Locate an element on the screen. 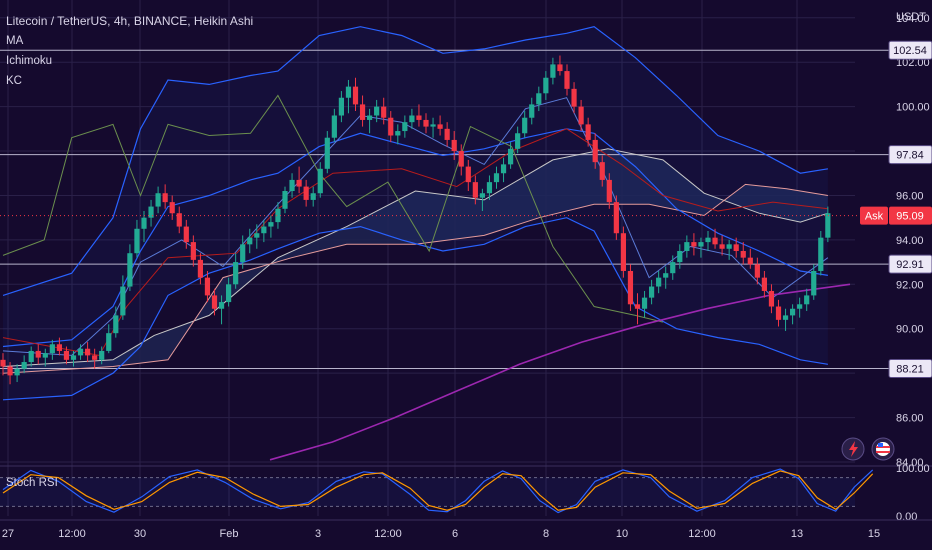 The image size is (932, 550). stoch-rsi-label: Stoch RSI is located at coordinates (32, 483).